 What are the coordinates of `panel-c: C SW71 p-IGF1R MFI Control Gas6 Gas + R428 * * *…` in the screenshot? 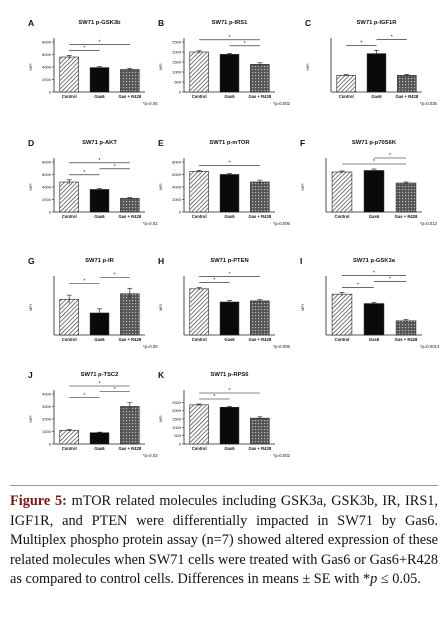 It's located at (371, 62).